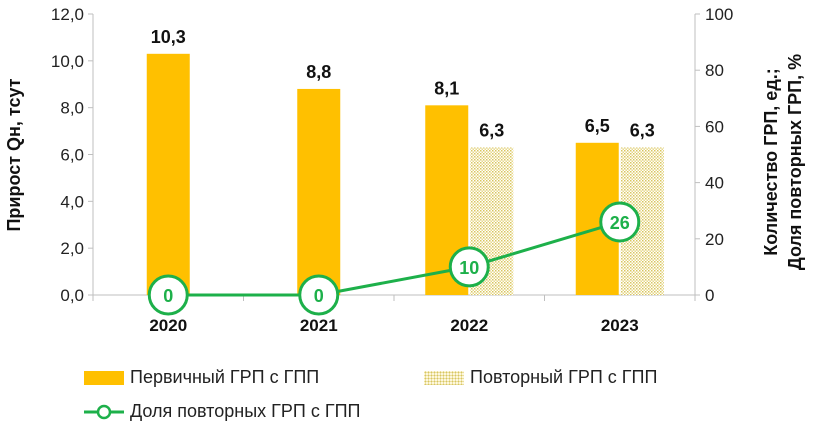 The image size is (816, 427). What do you see at coordinates (444, 377) in the screenshot?
I see `legend-swatch-repeat` at bounding box center [444, 377].